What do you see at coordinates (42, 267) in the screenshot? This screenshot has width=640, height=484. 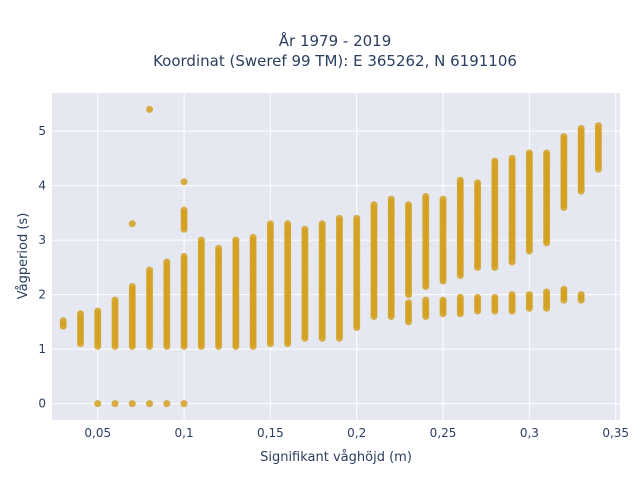 I see `y-axis-ticks: 0 1 2 3 4 5` at bounding box center [42, 267].